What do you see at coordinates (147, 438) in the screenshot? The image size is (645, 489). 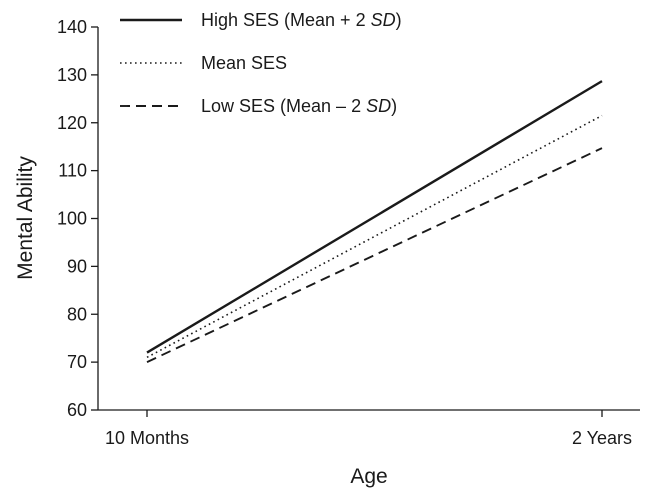 I see `x-tick-label: 10 Months` at bounding box center [147, 438].